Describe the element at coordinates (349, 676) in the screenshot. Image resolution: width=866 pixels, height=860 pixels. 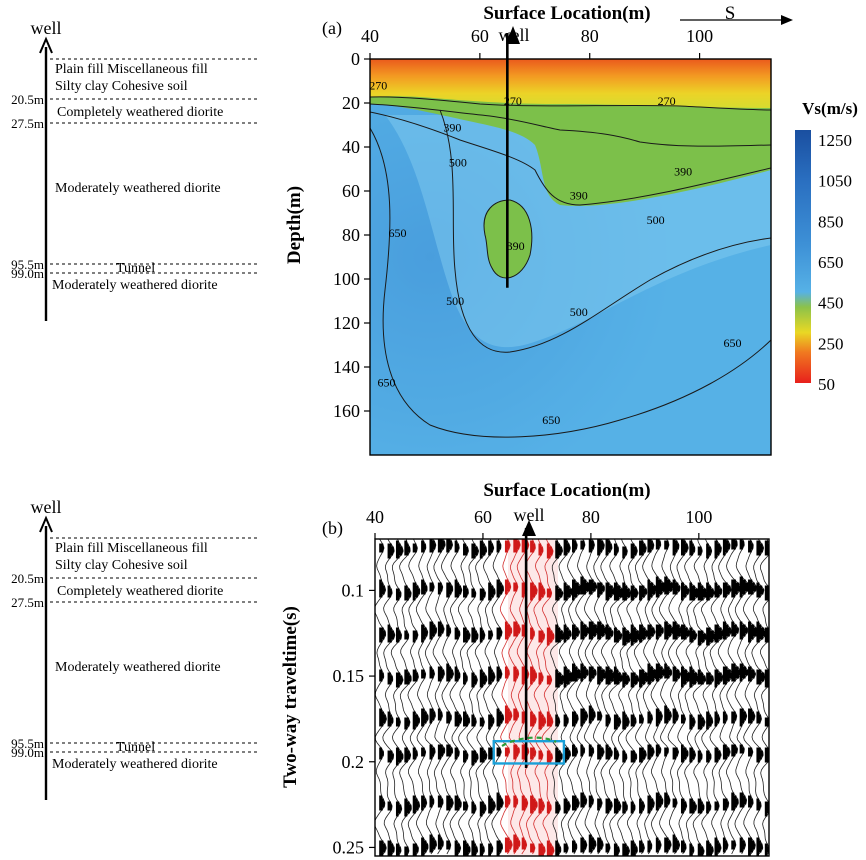
I see `y-tick-label: 0.15` at that location.